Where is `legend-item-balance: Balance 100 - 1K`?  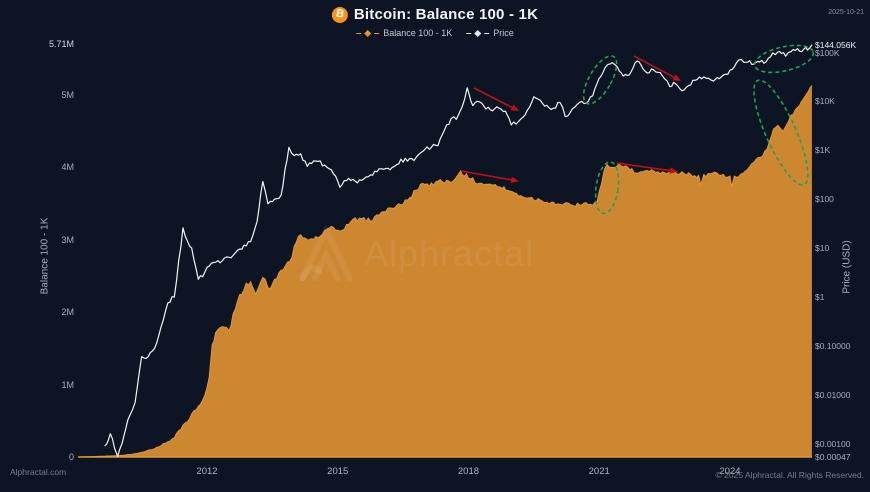
legend-item-balance: Balance 100 - 1K is located at coordinates (404, 33).